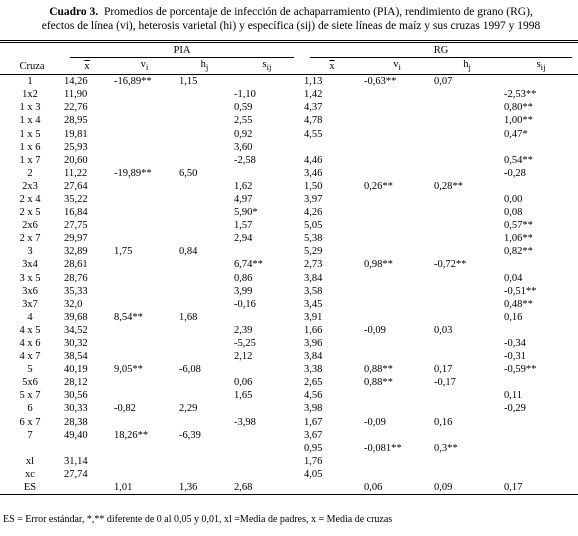  I want to click on cell: 1,00**, so click(518, 121).